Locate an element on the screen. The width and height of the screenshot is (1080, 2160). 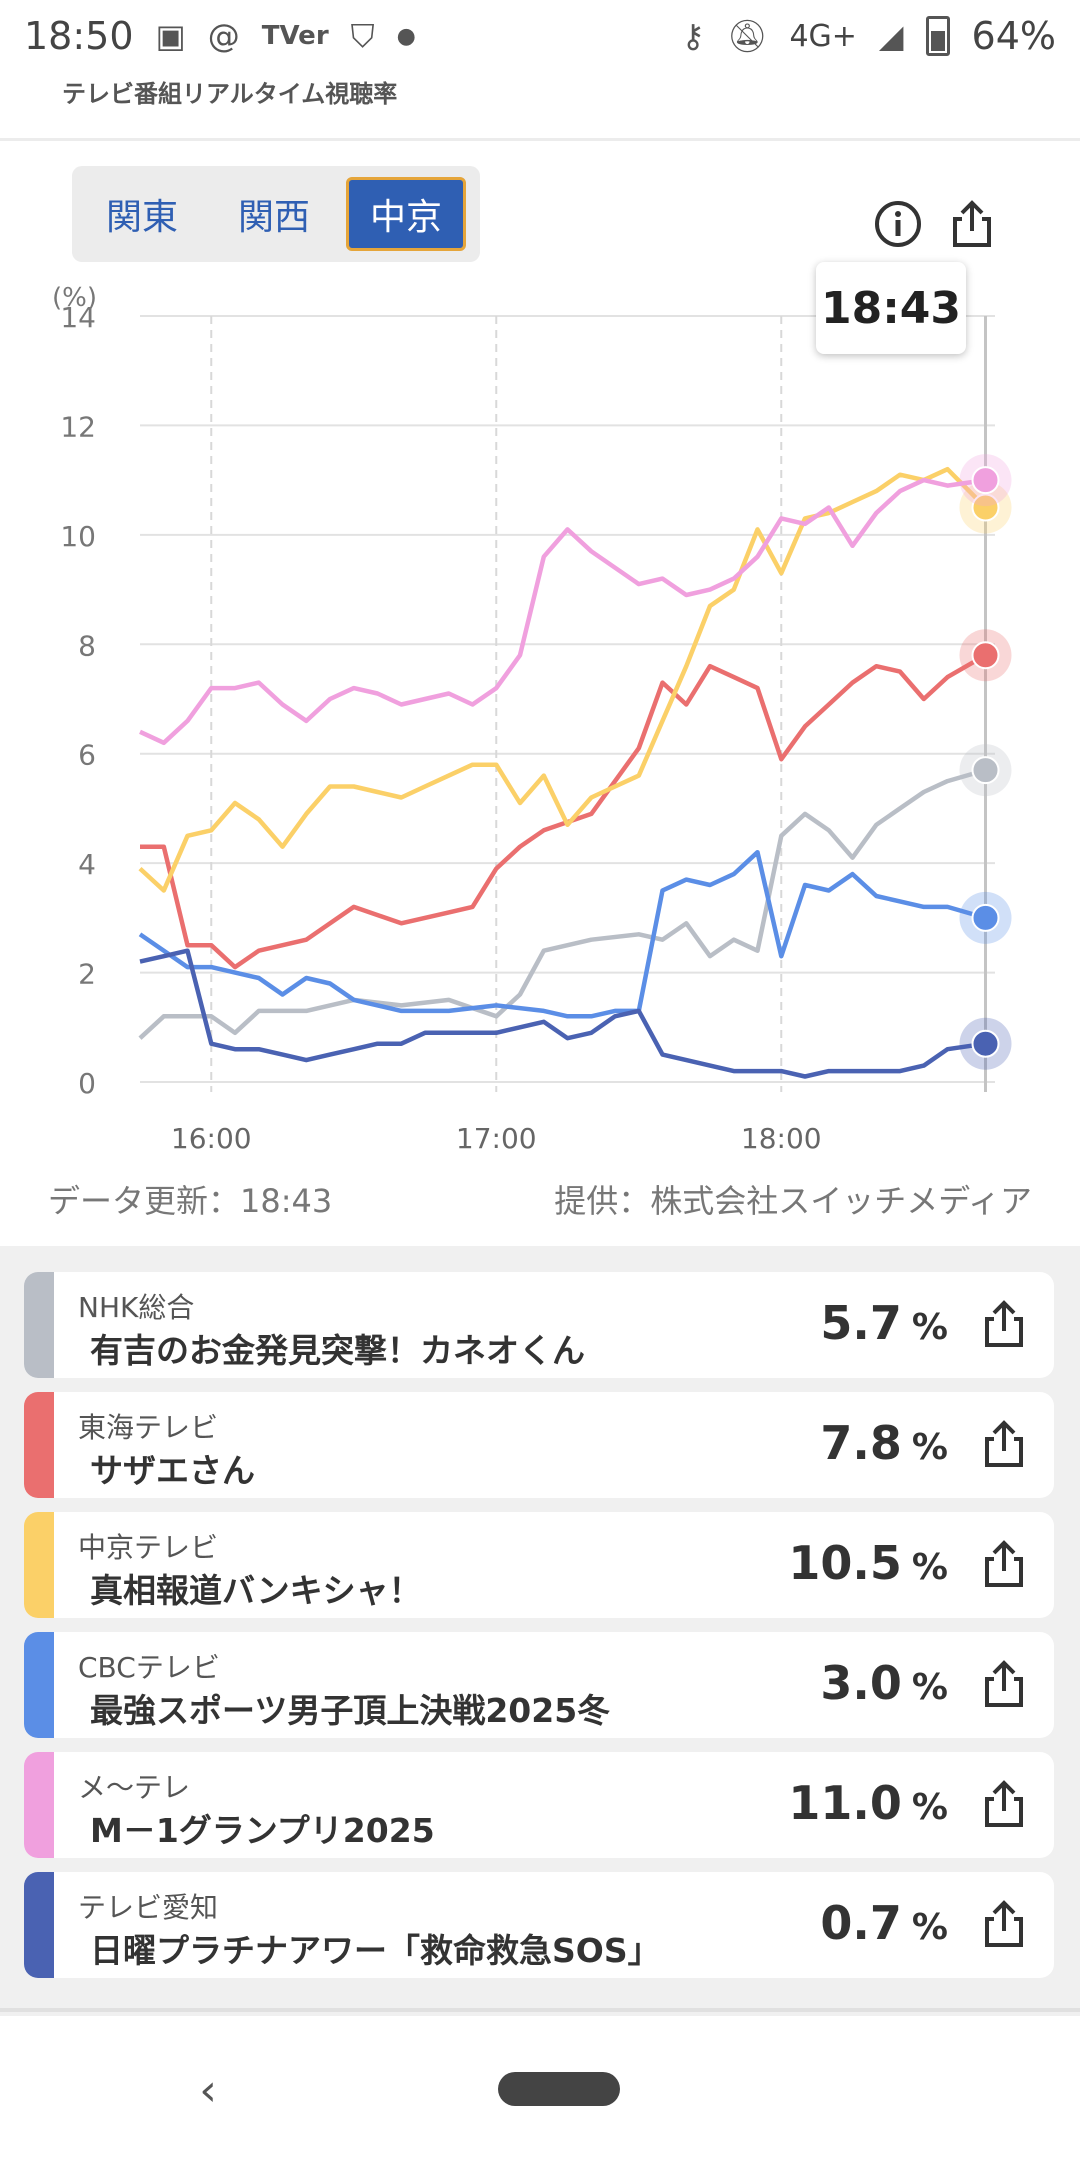
channel-card-chukyo: 中京テレビ 真相報道バンキシャ！ 10.5% is located at coordinates (539, 1565).